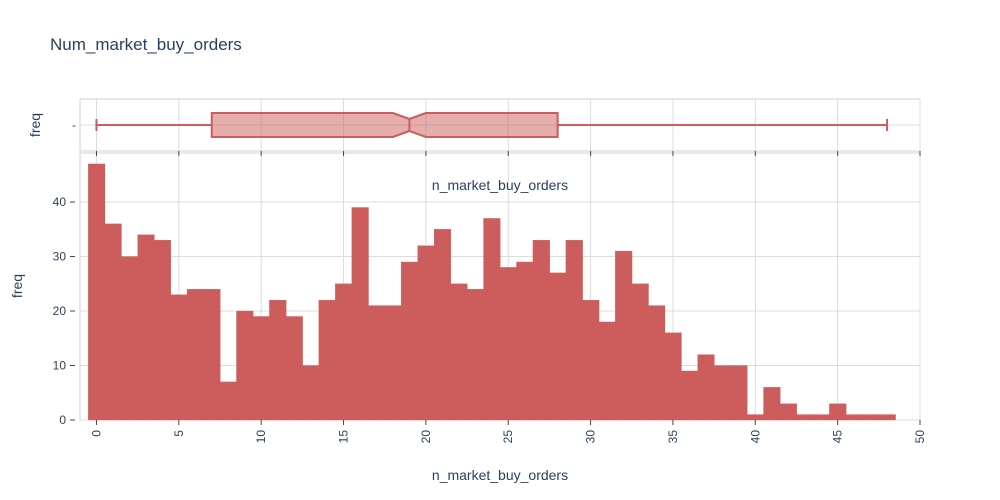 The image size is (1000, 500). What do you see at coordinates (60, 366) in the screenshot?
I see `y-tick-label: 10` at bounding box center [60, 366].